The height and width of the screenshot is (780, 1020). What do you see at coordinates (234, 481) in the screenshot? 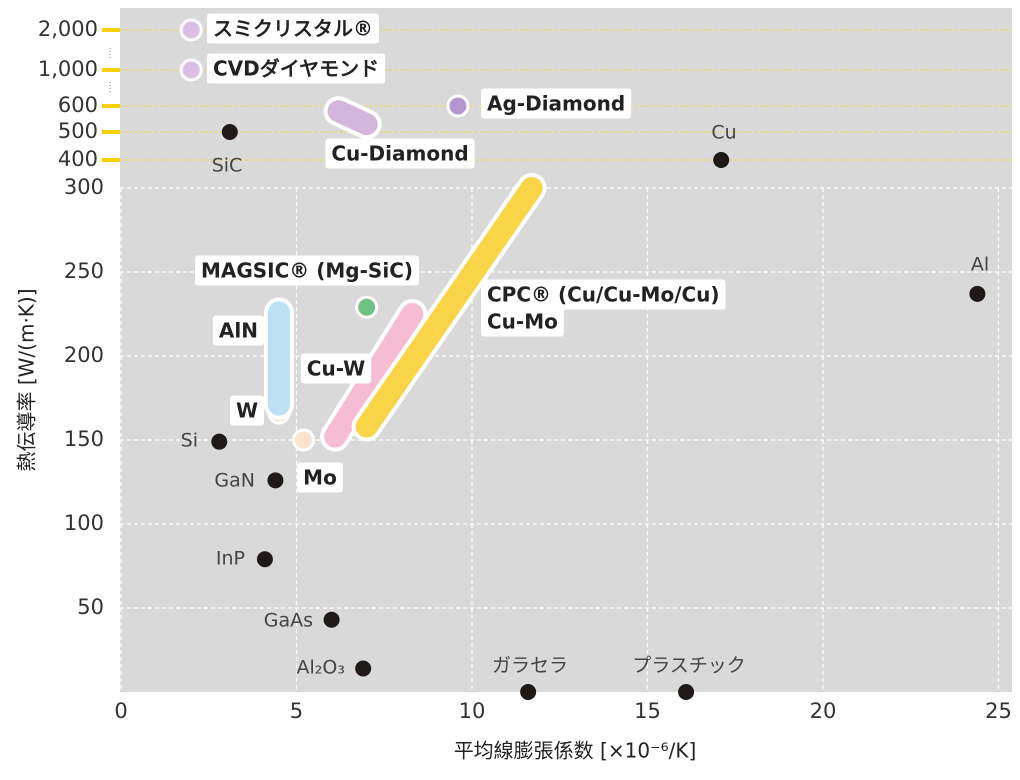
I see `point-label: GaN` at bounding box center [234, 481].